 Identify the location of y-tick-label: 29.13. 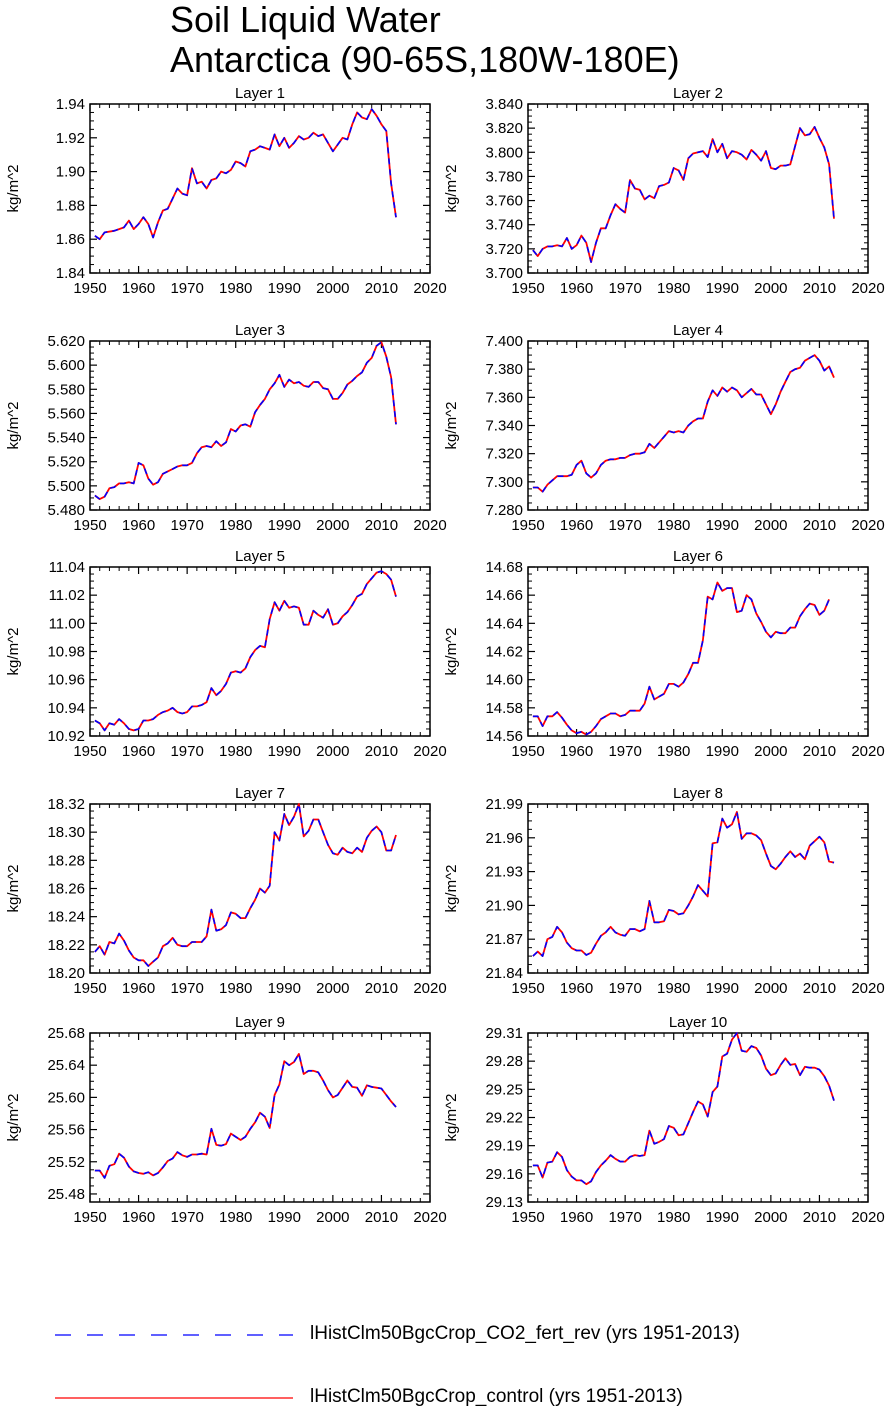
(504, 1202).